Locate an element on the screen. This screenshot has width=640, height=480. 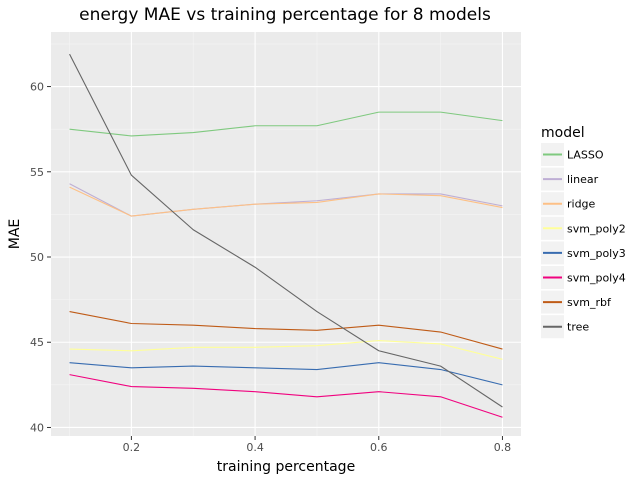
y-tick-label: 50 is located at coordinates (37, 257).